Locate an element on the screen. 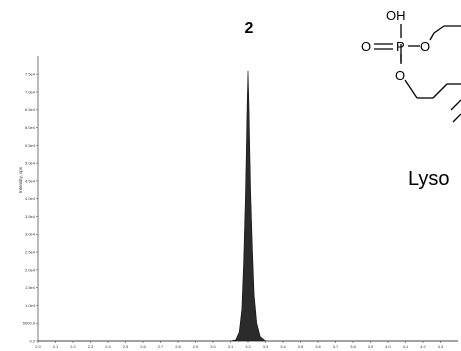 This screenshot has width=461, height=351. y-tick-label: 2.0e4 is located at coordinates (30, 269).